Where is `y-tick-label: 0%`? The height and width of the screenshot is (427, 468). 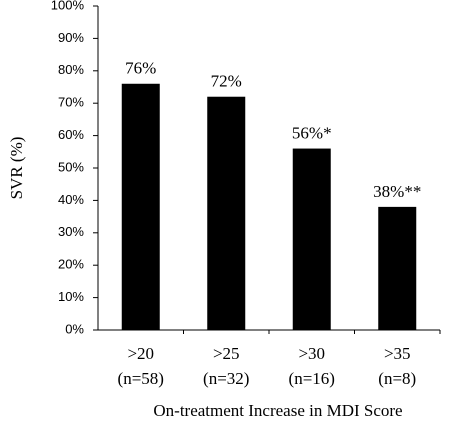 y-tick-label: 0% is located at coordinates (74, 328).